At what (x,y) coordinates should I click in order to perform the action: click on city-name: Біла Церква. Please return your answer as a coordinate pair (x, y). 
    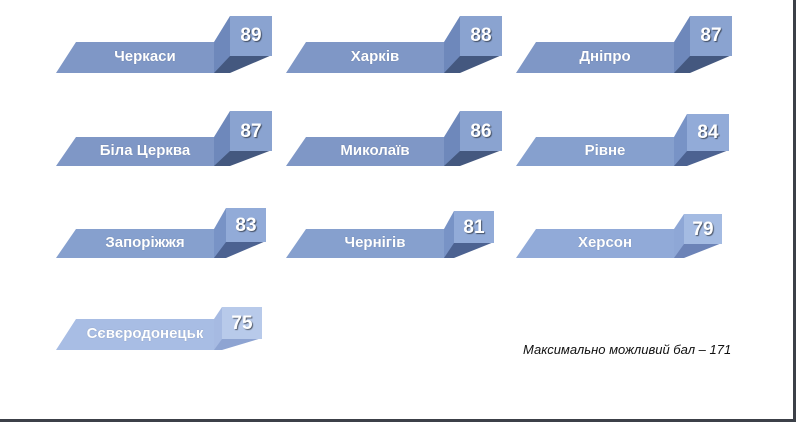
    Looking at the image, I should click on (145, 150).